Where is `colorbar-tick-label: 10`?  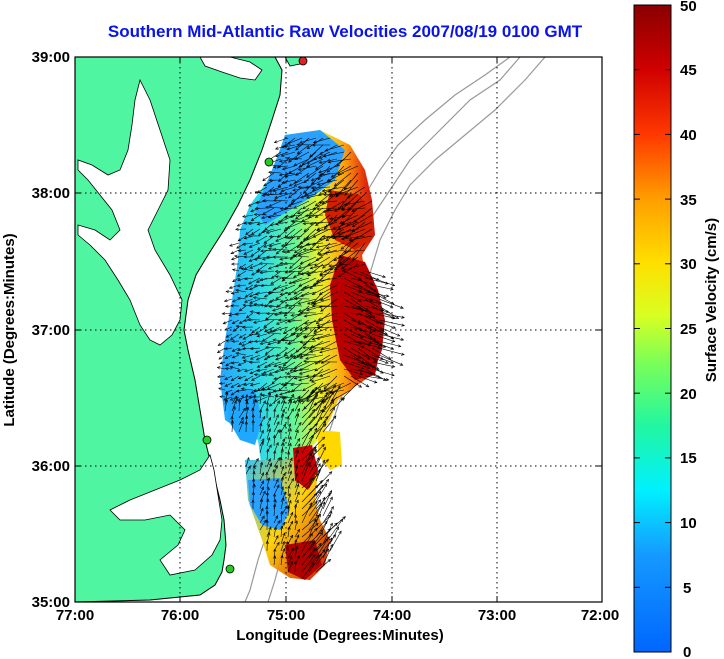 colorbar-tick-label: 10 is located at coordinates (688, 523).